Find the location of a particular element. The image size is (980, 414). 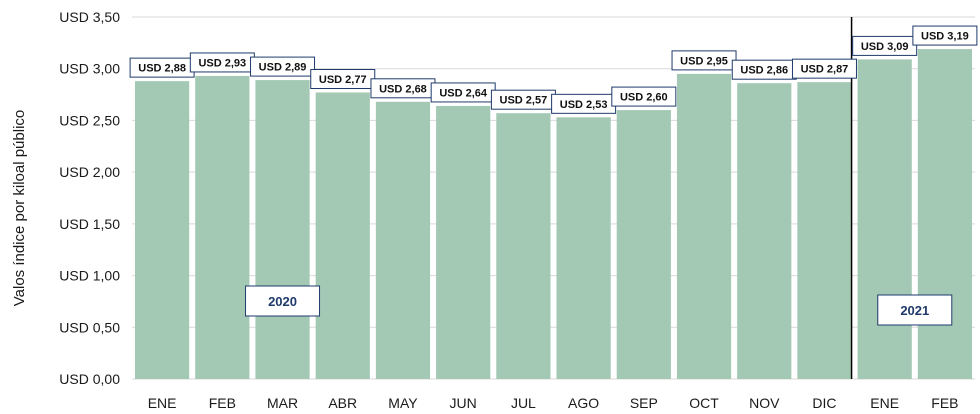

data-label-text: USD 2,86 is located at coordinates (764, 71).